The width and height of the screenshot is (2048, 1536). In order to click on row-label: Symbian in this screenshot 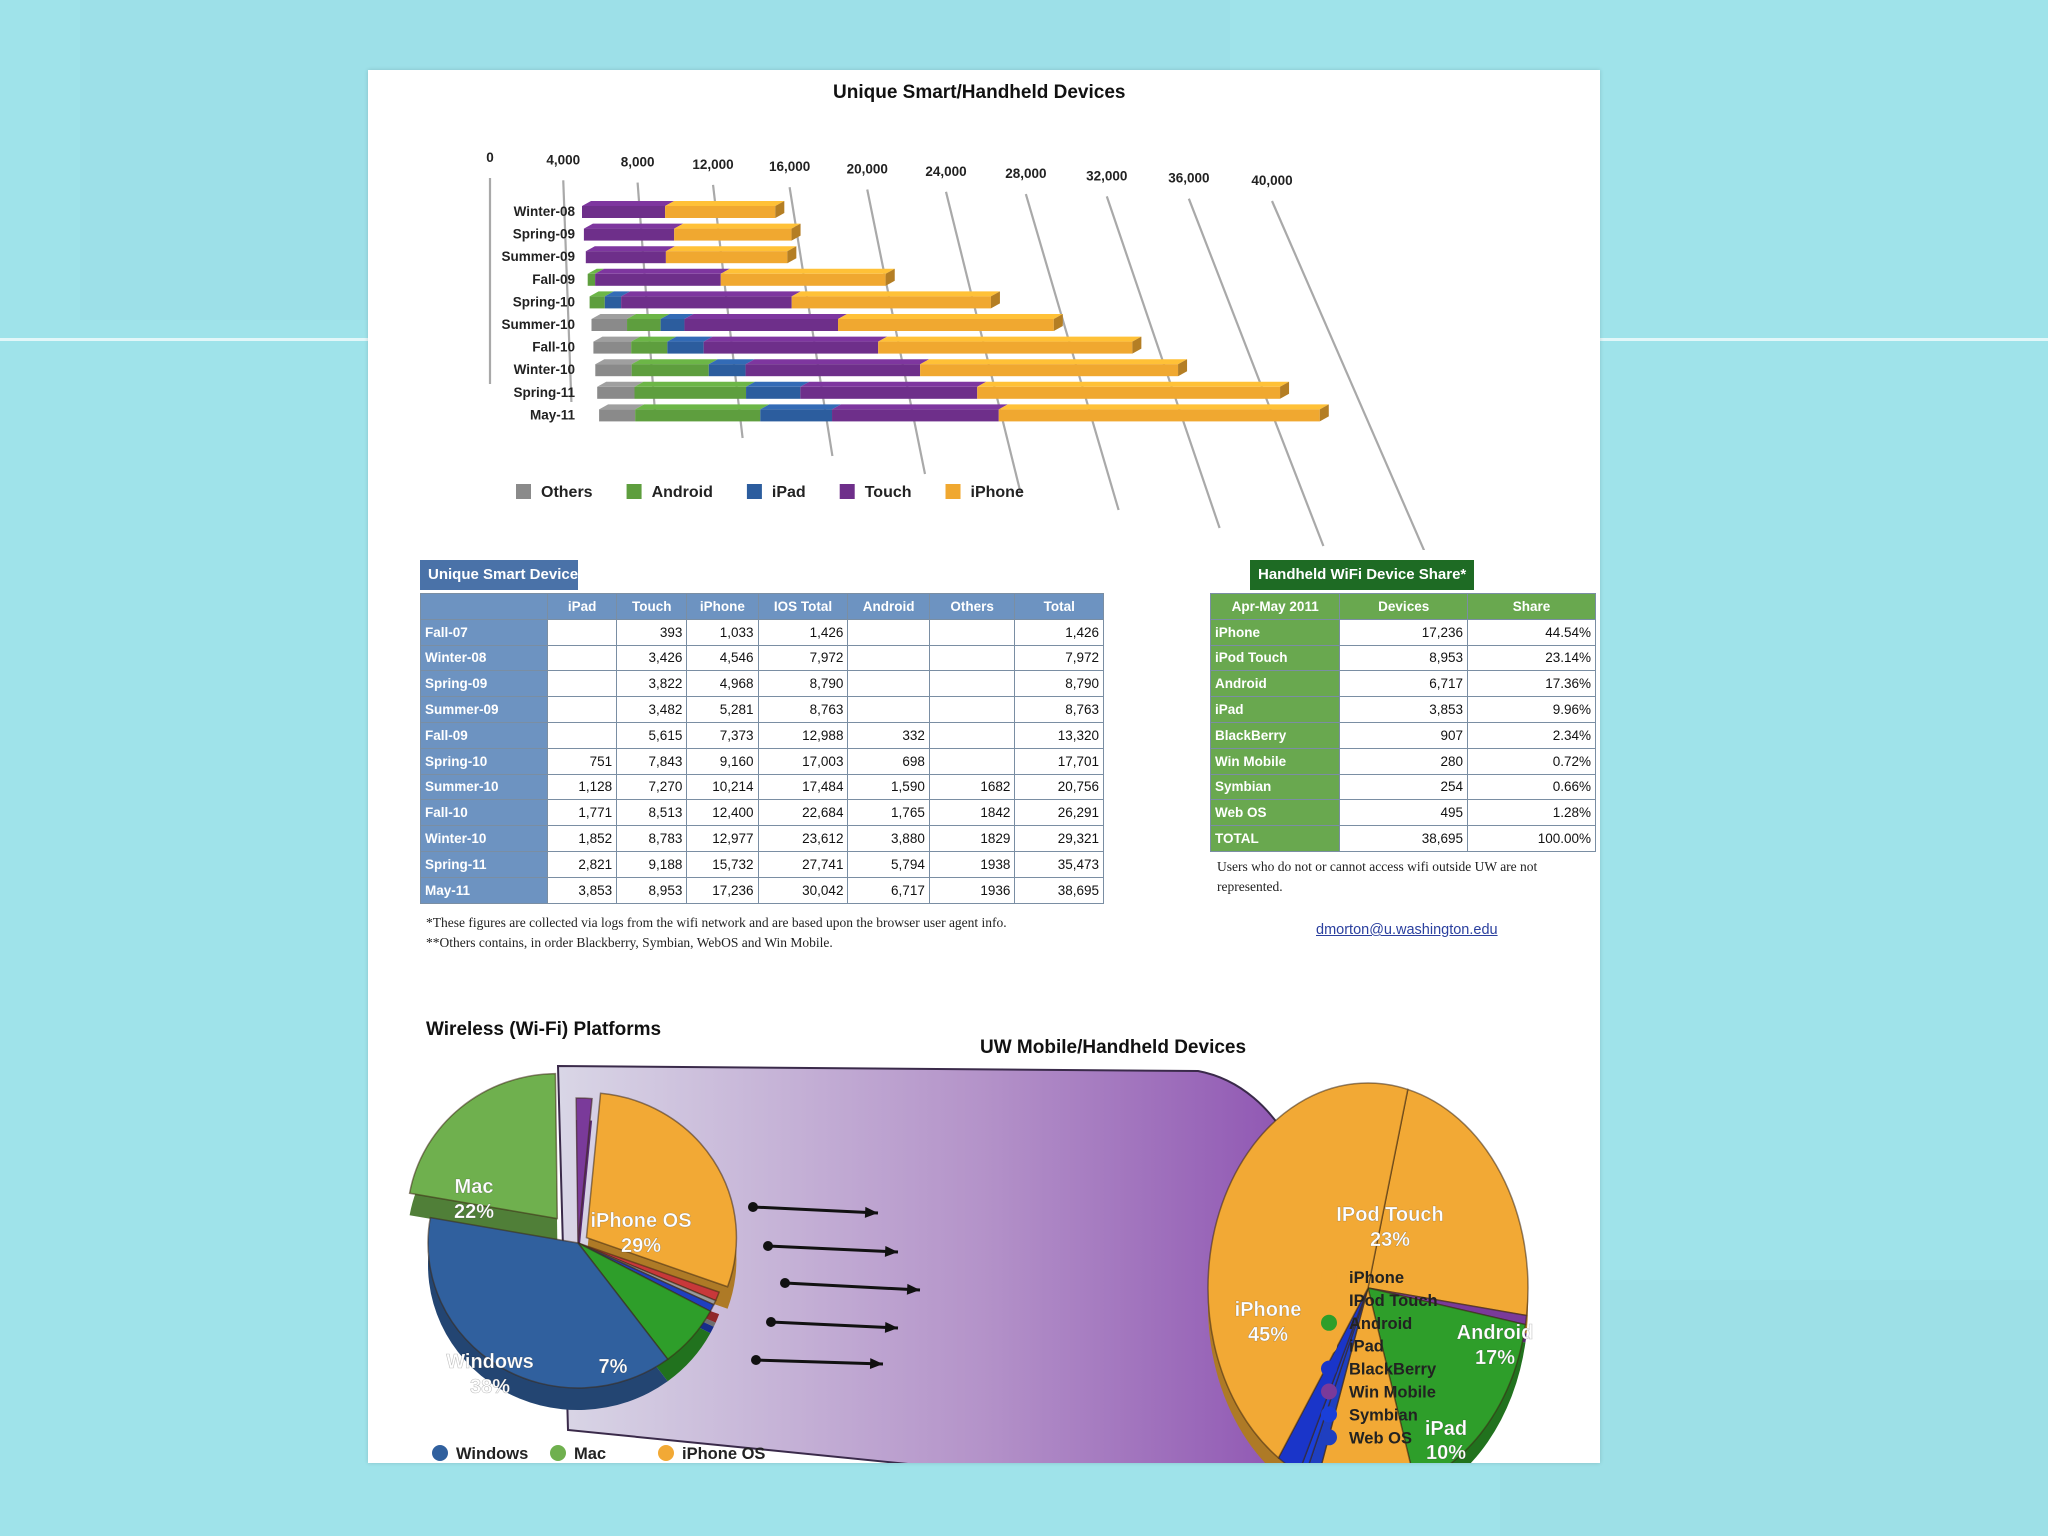, I will do `click(1275, 787)`.